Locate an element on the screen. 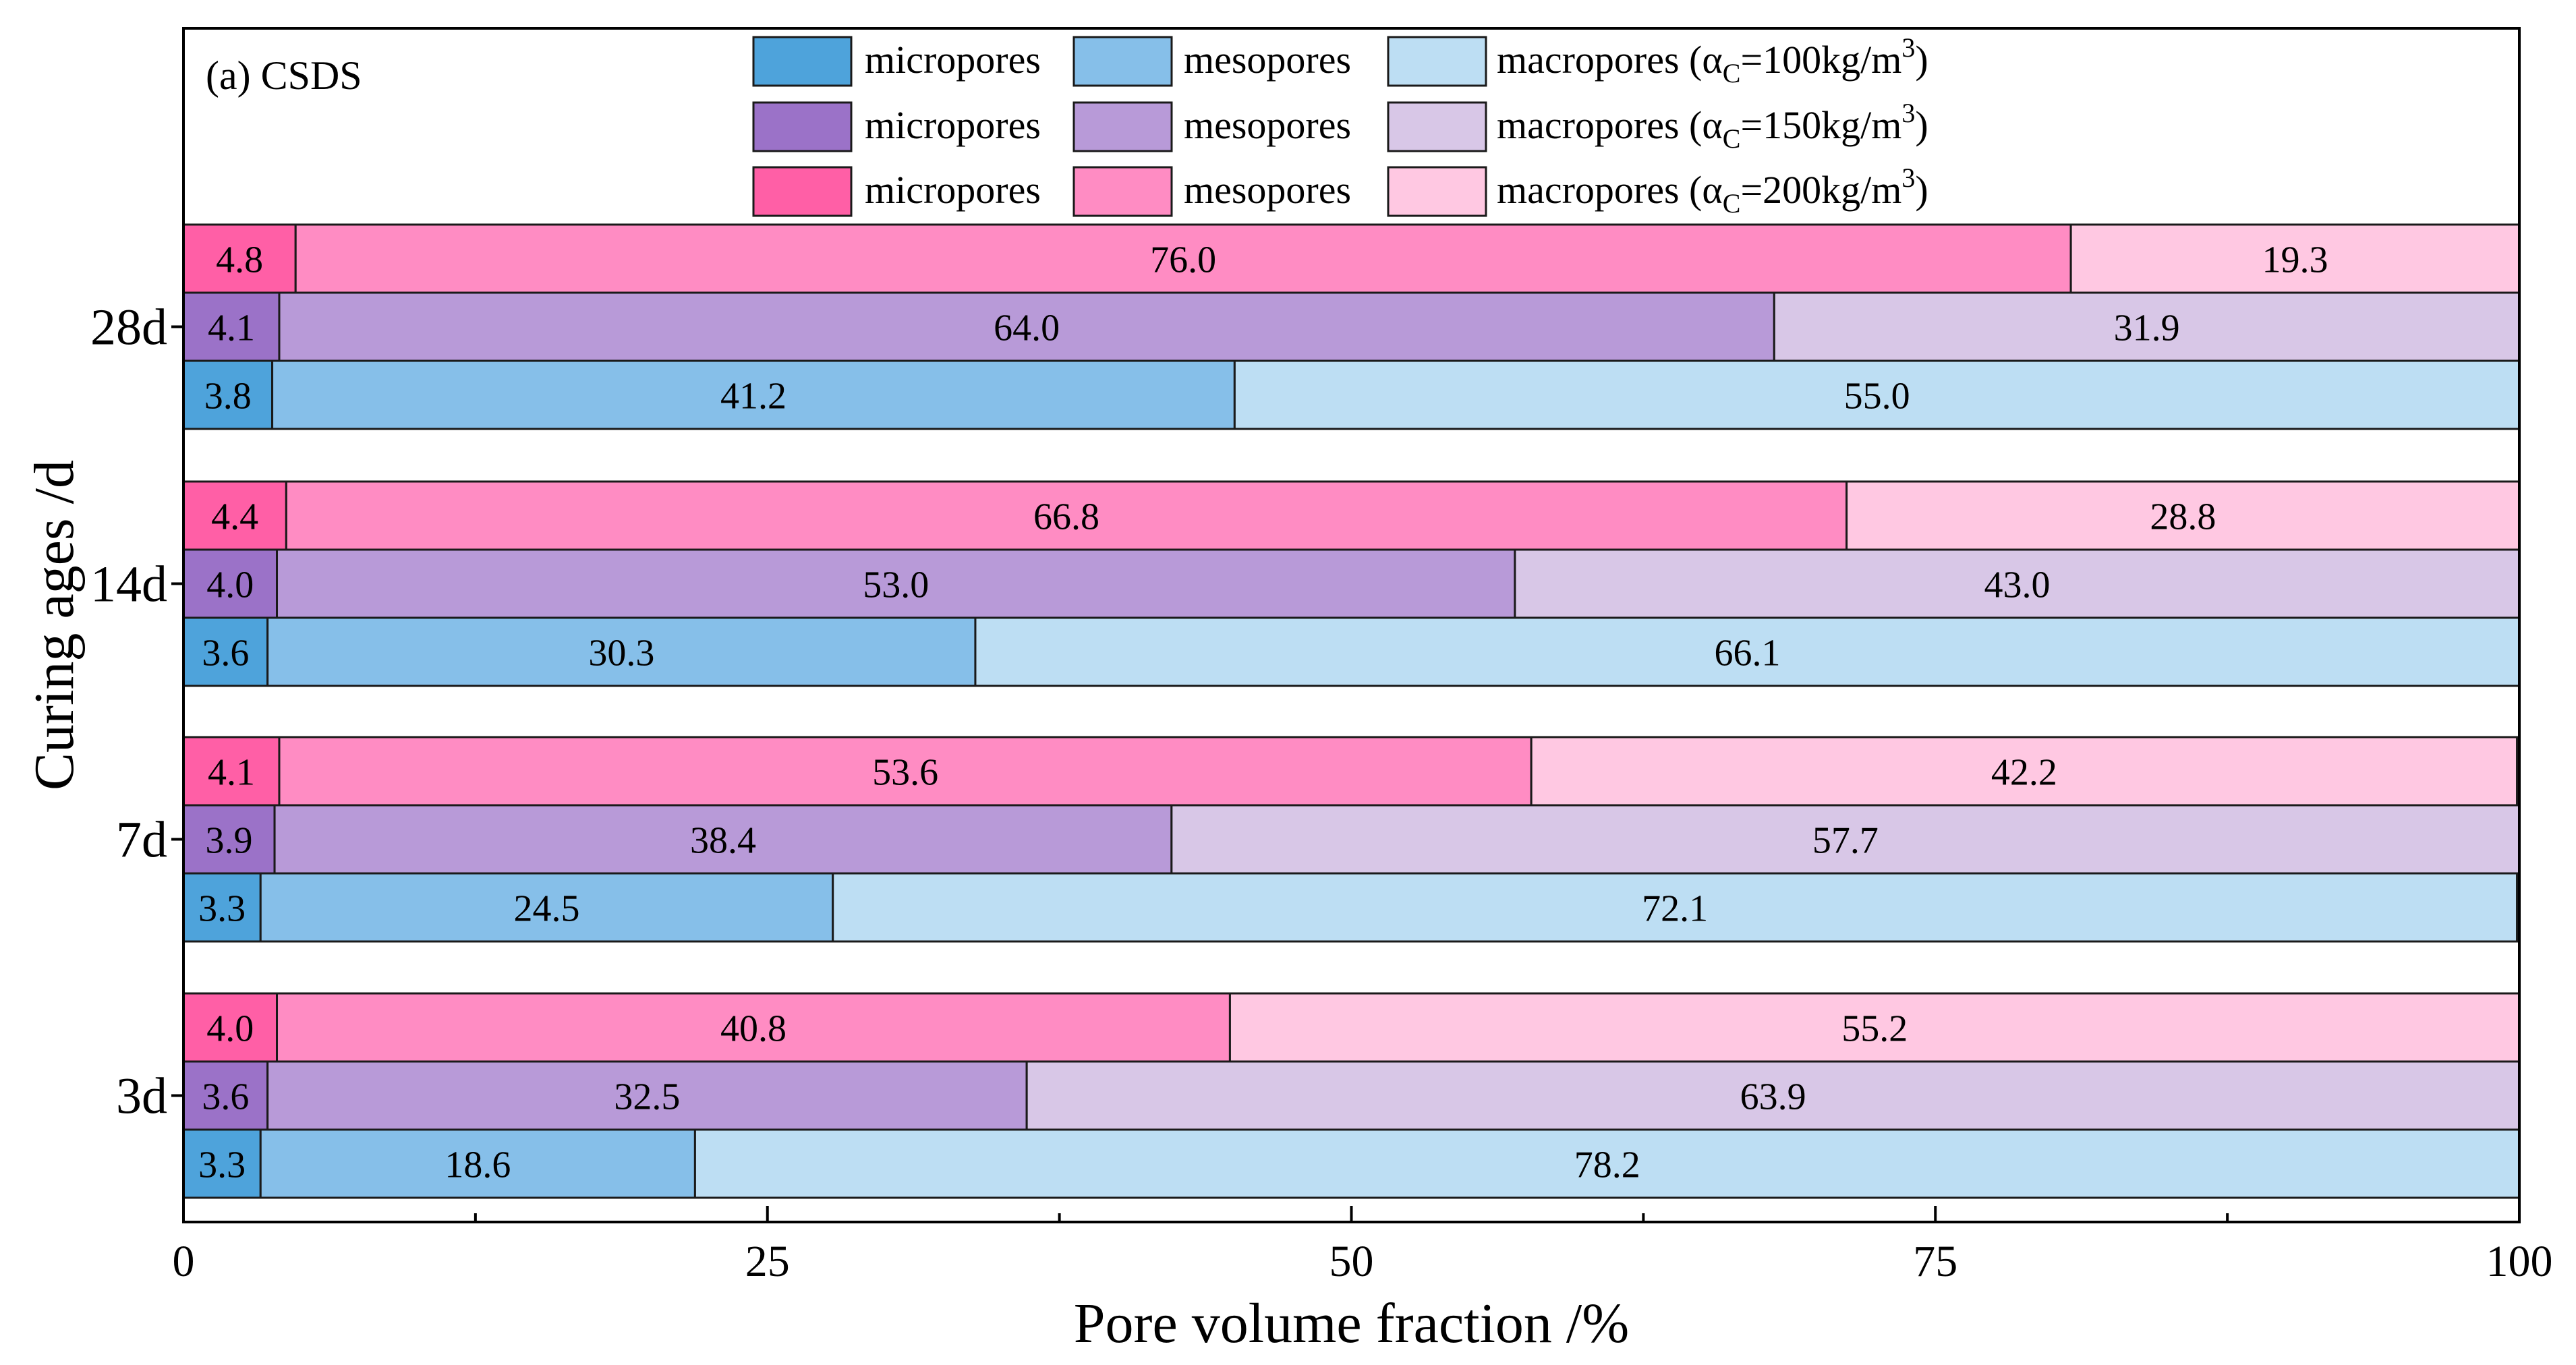 This screenshot has width=2576, height=1365. x-tick-label: 25 is located at coordinates (767, 1261).